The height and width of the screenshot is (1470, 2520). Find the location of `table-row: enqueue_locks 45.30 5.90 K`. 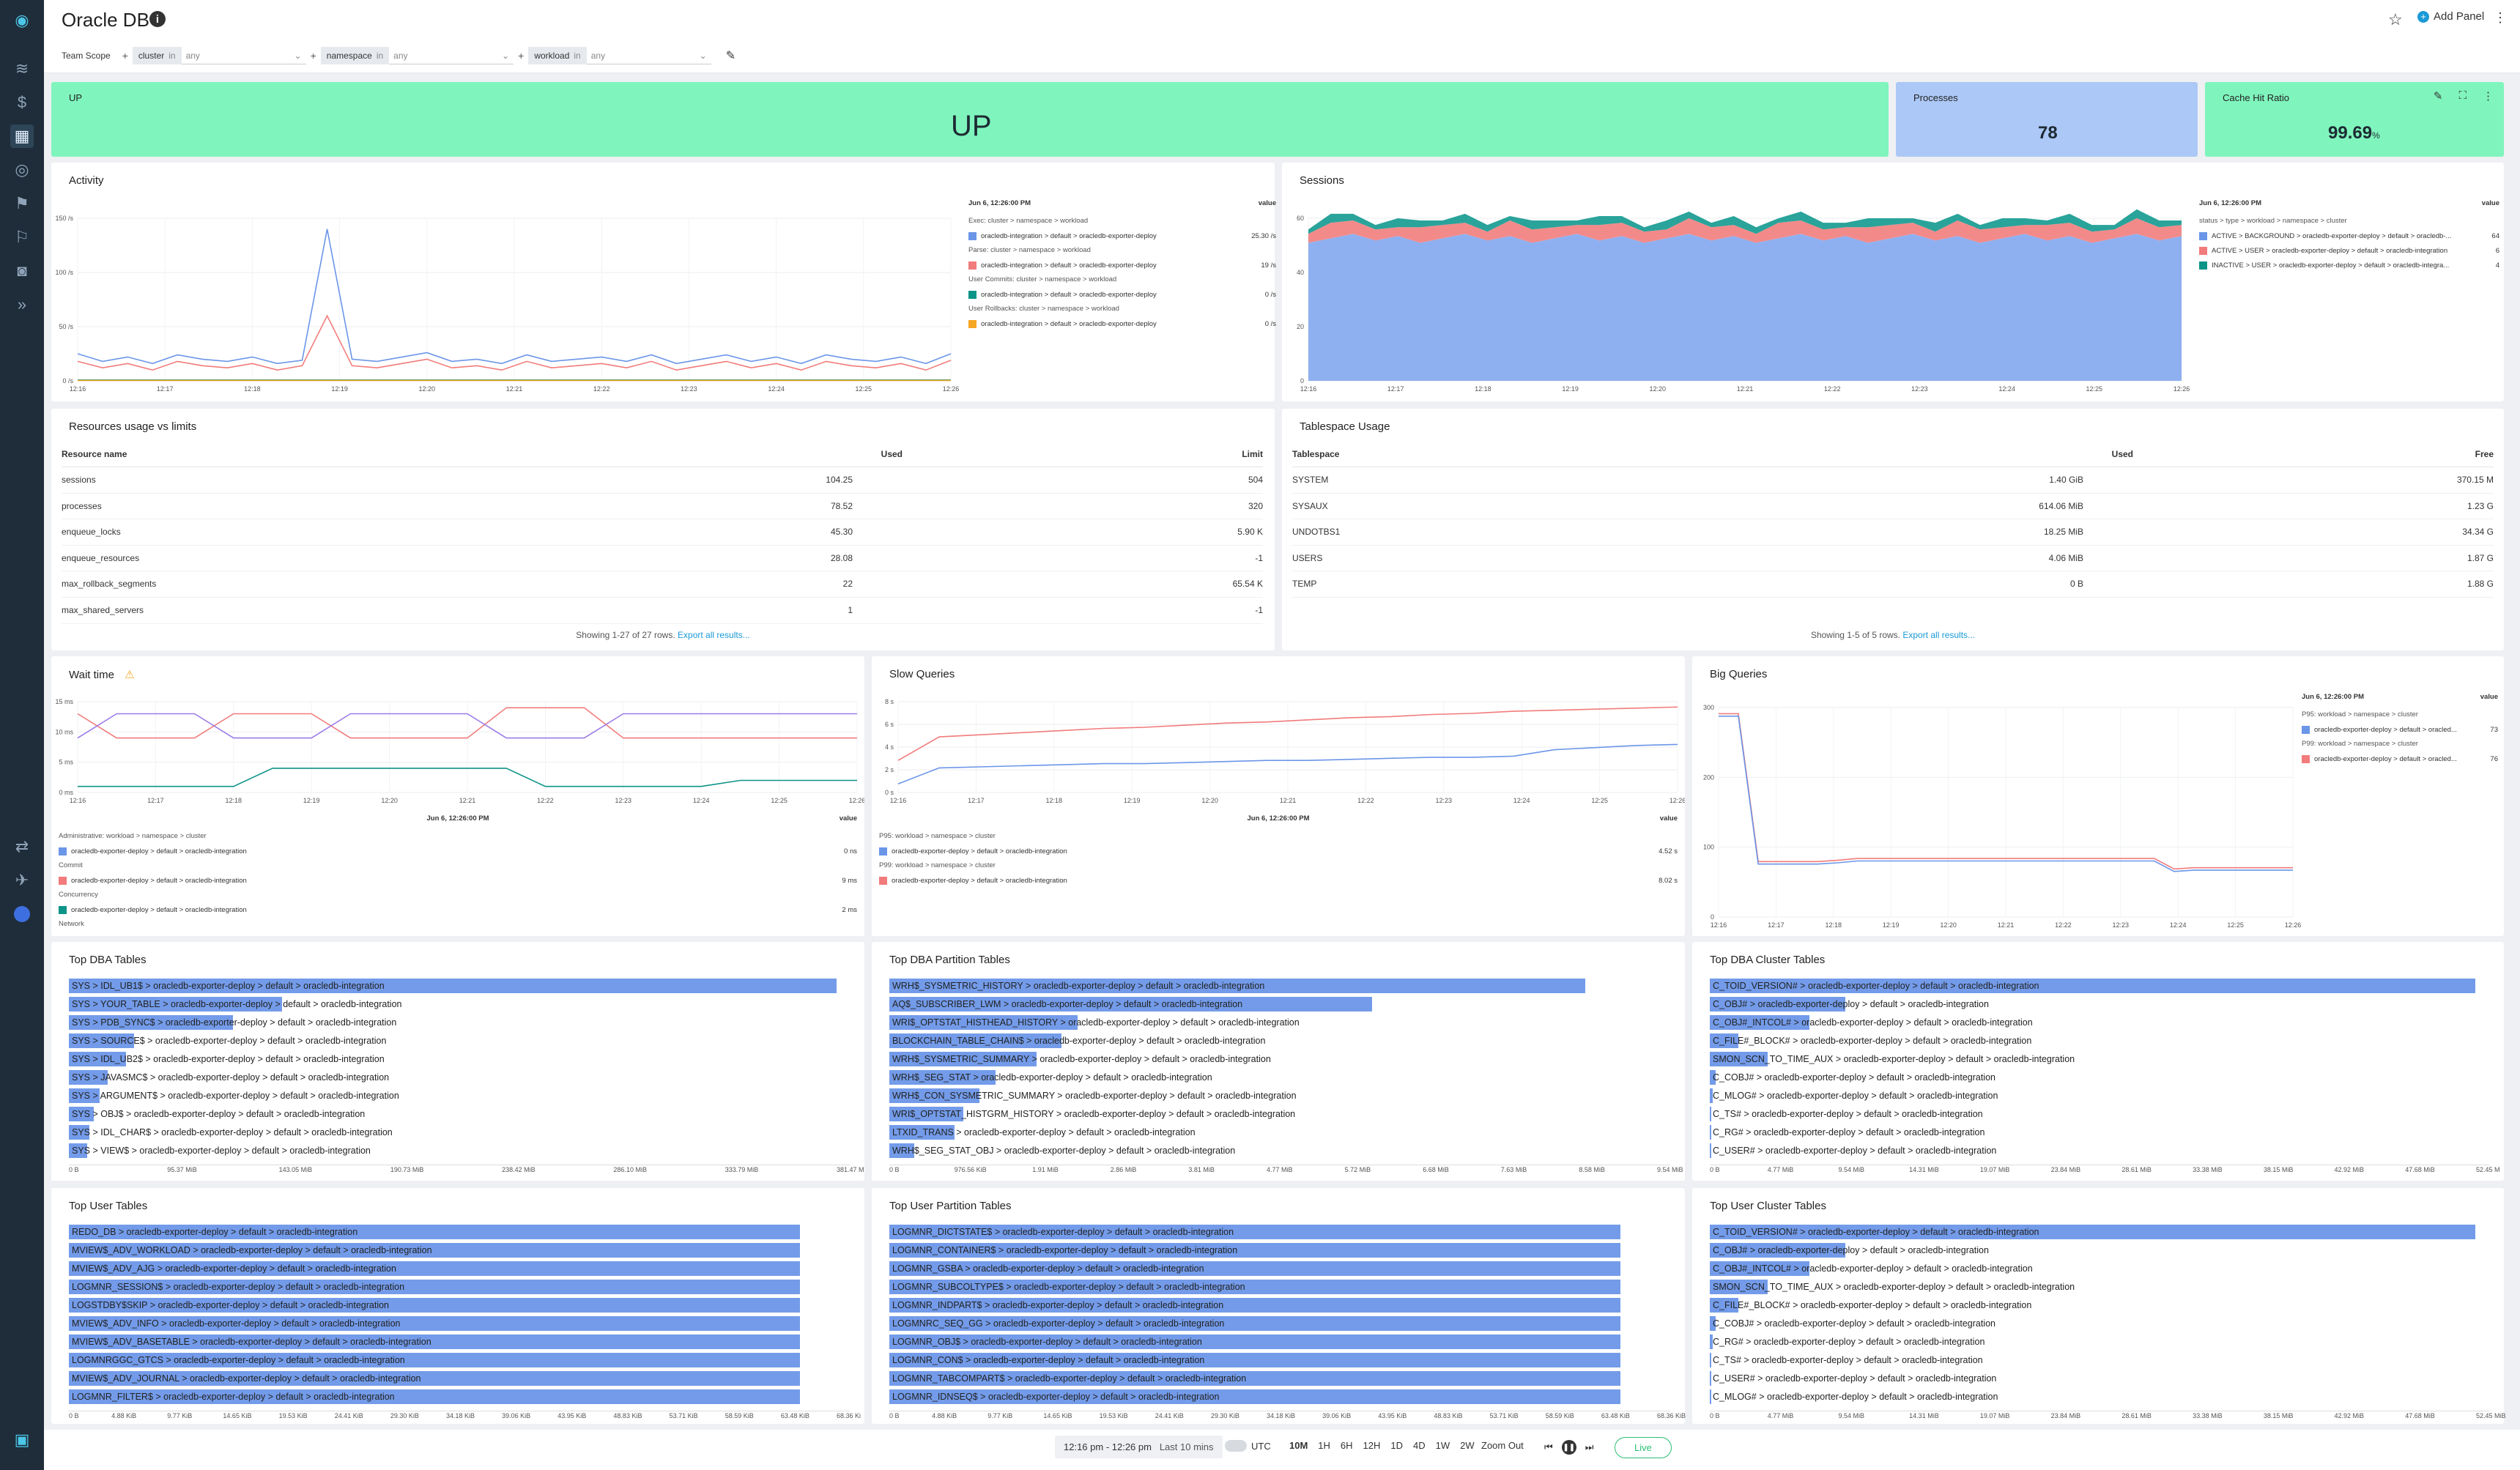

table-row: enqueue_locks 45.30 5.90 K is located at coordinates (662, 532).